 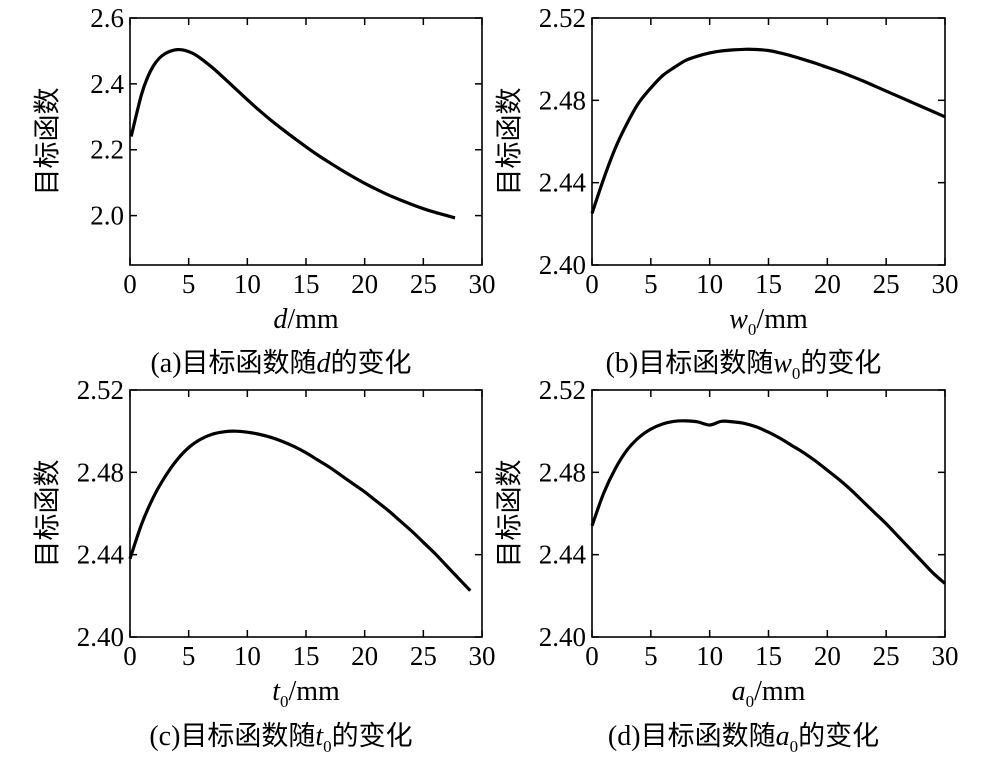 I want to click on x-axis-label: a0/mm, so click(x=769, y=693).